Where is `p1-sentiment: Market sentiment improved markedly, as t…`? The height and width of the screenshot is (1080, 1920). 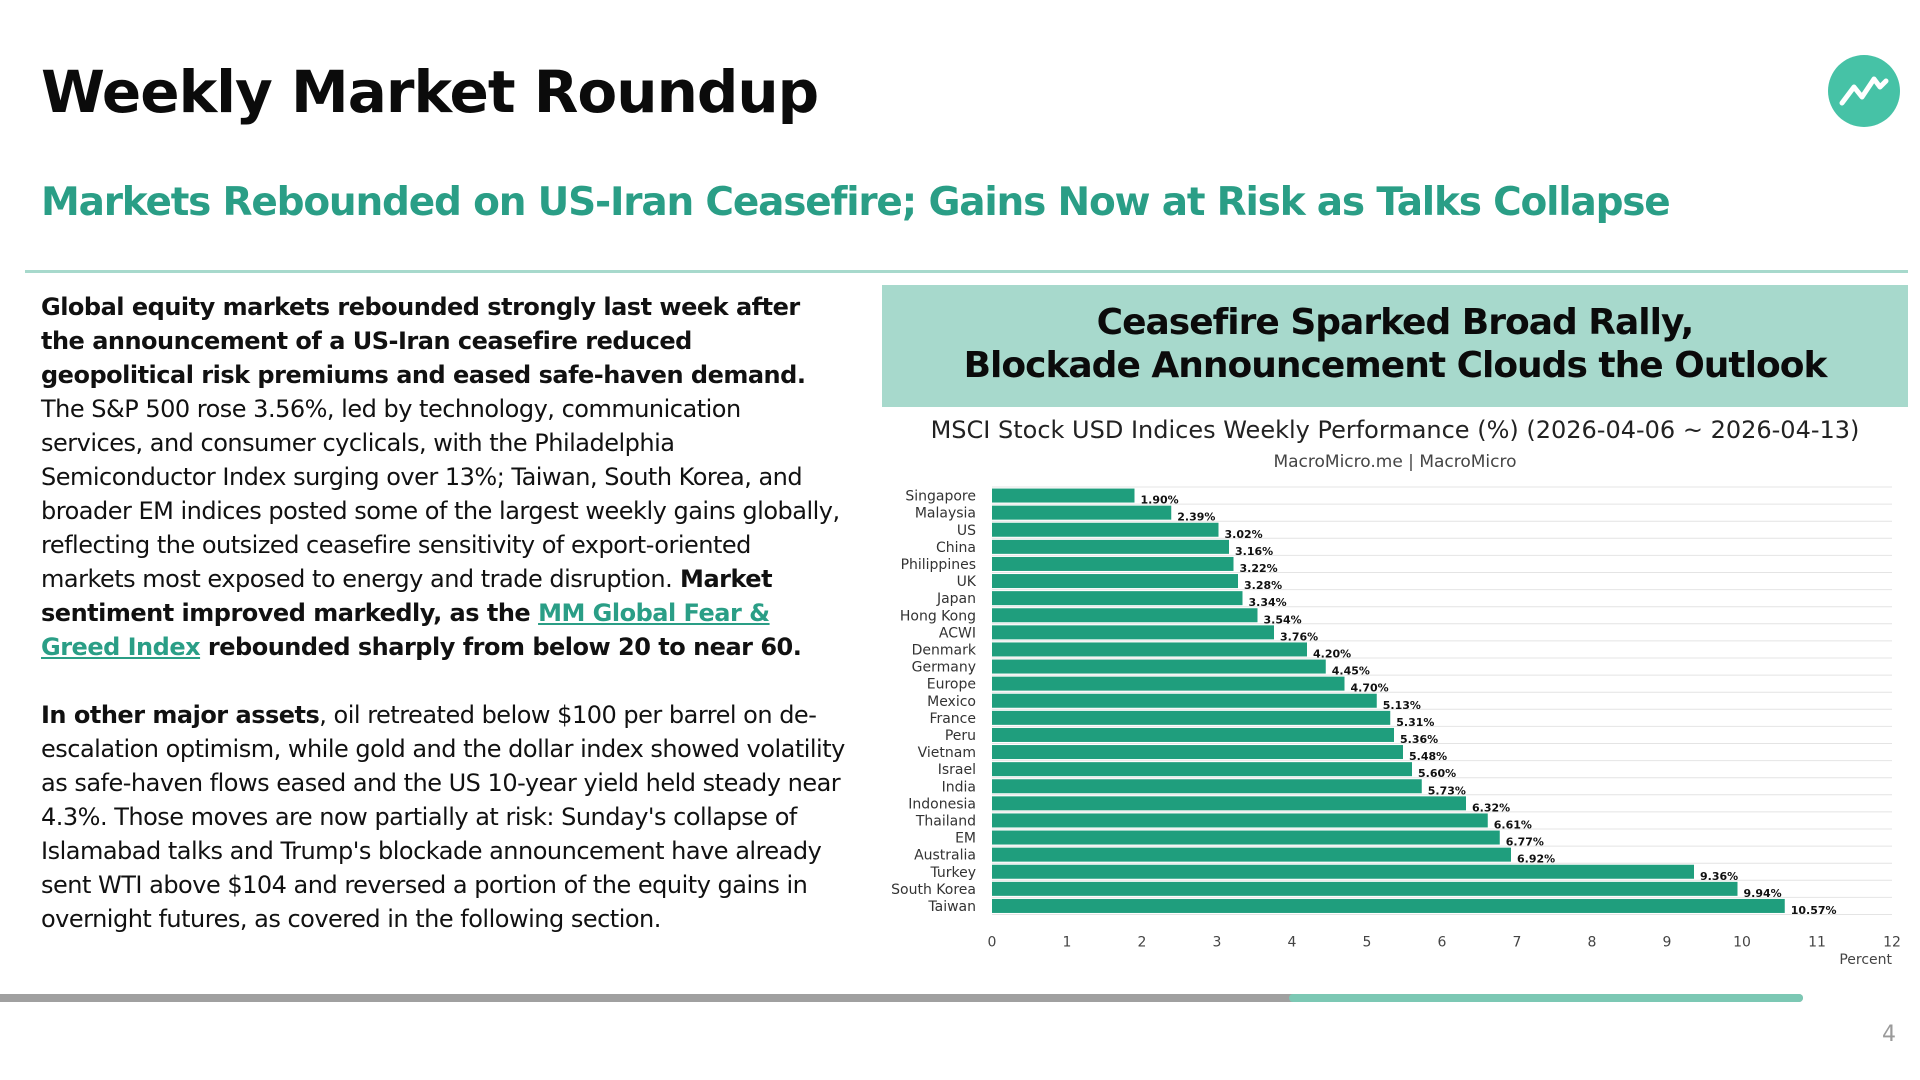
p1-sentiment: Market sentiment improved markedly, as t… is located at coordinates (407, 596).